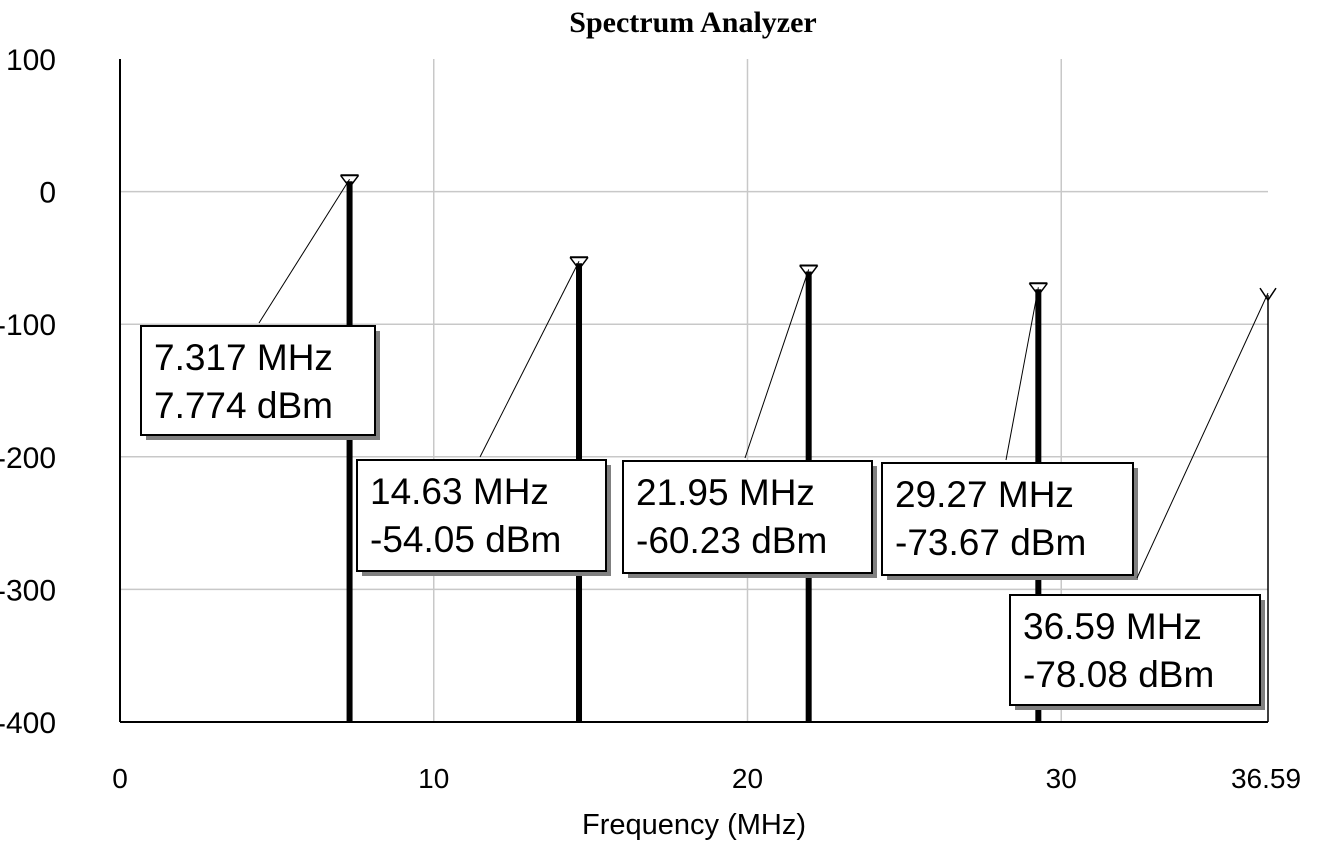 This screenshot has height=842, width=1326. Describe the element at coordinates (28, 325) in the screenshot. I see `y-tick-label: -100` at that location.